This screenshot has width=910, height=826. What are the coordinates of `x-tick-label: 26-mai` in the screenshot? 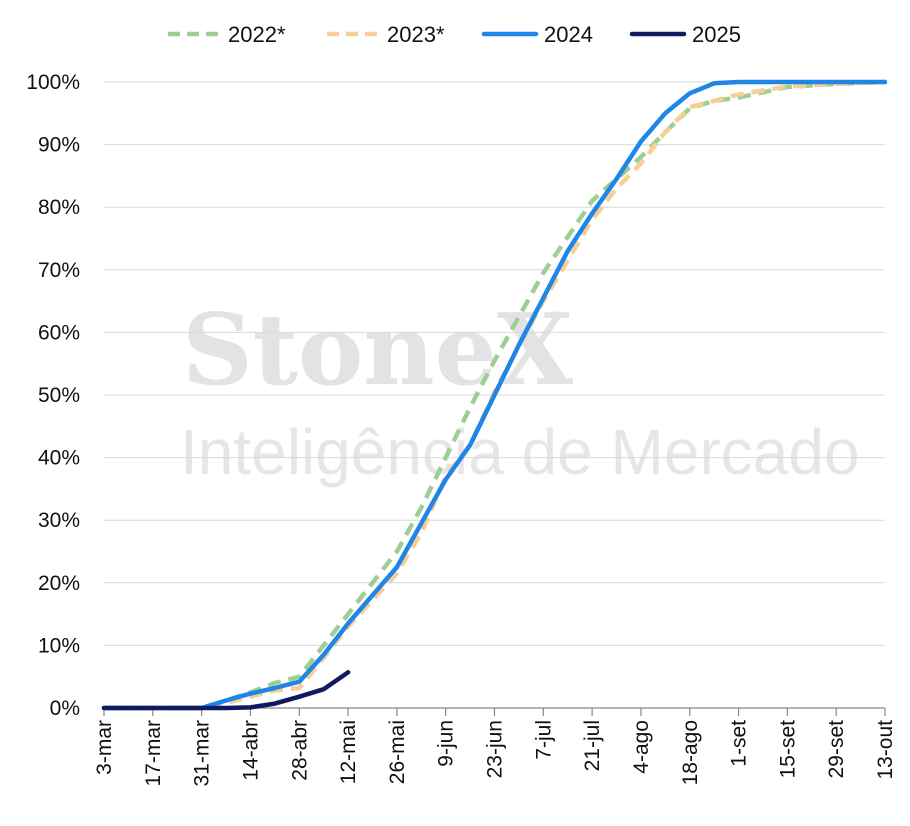 It's located at (397, 752).